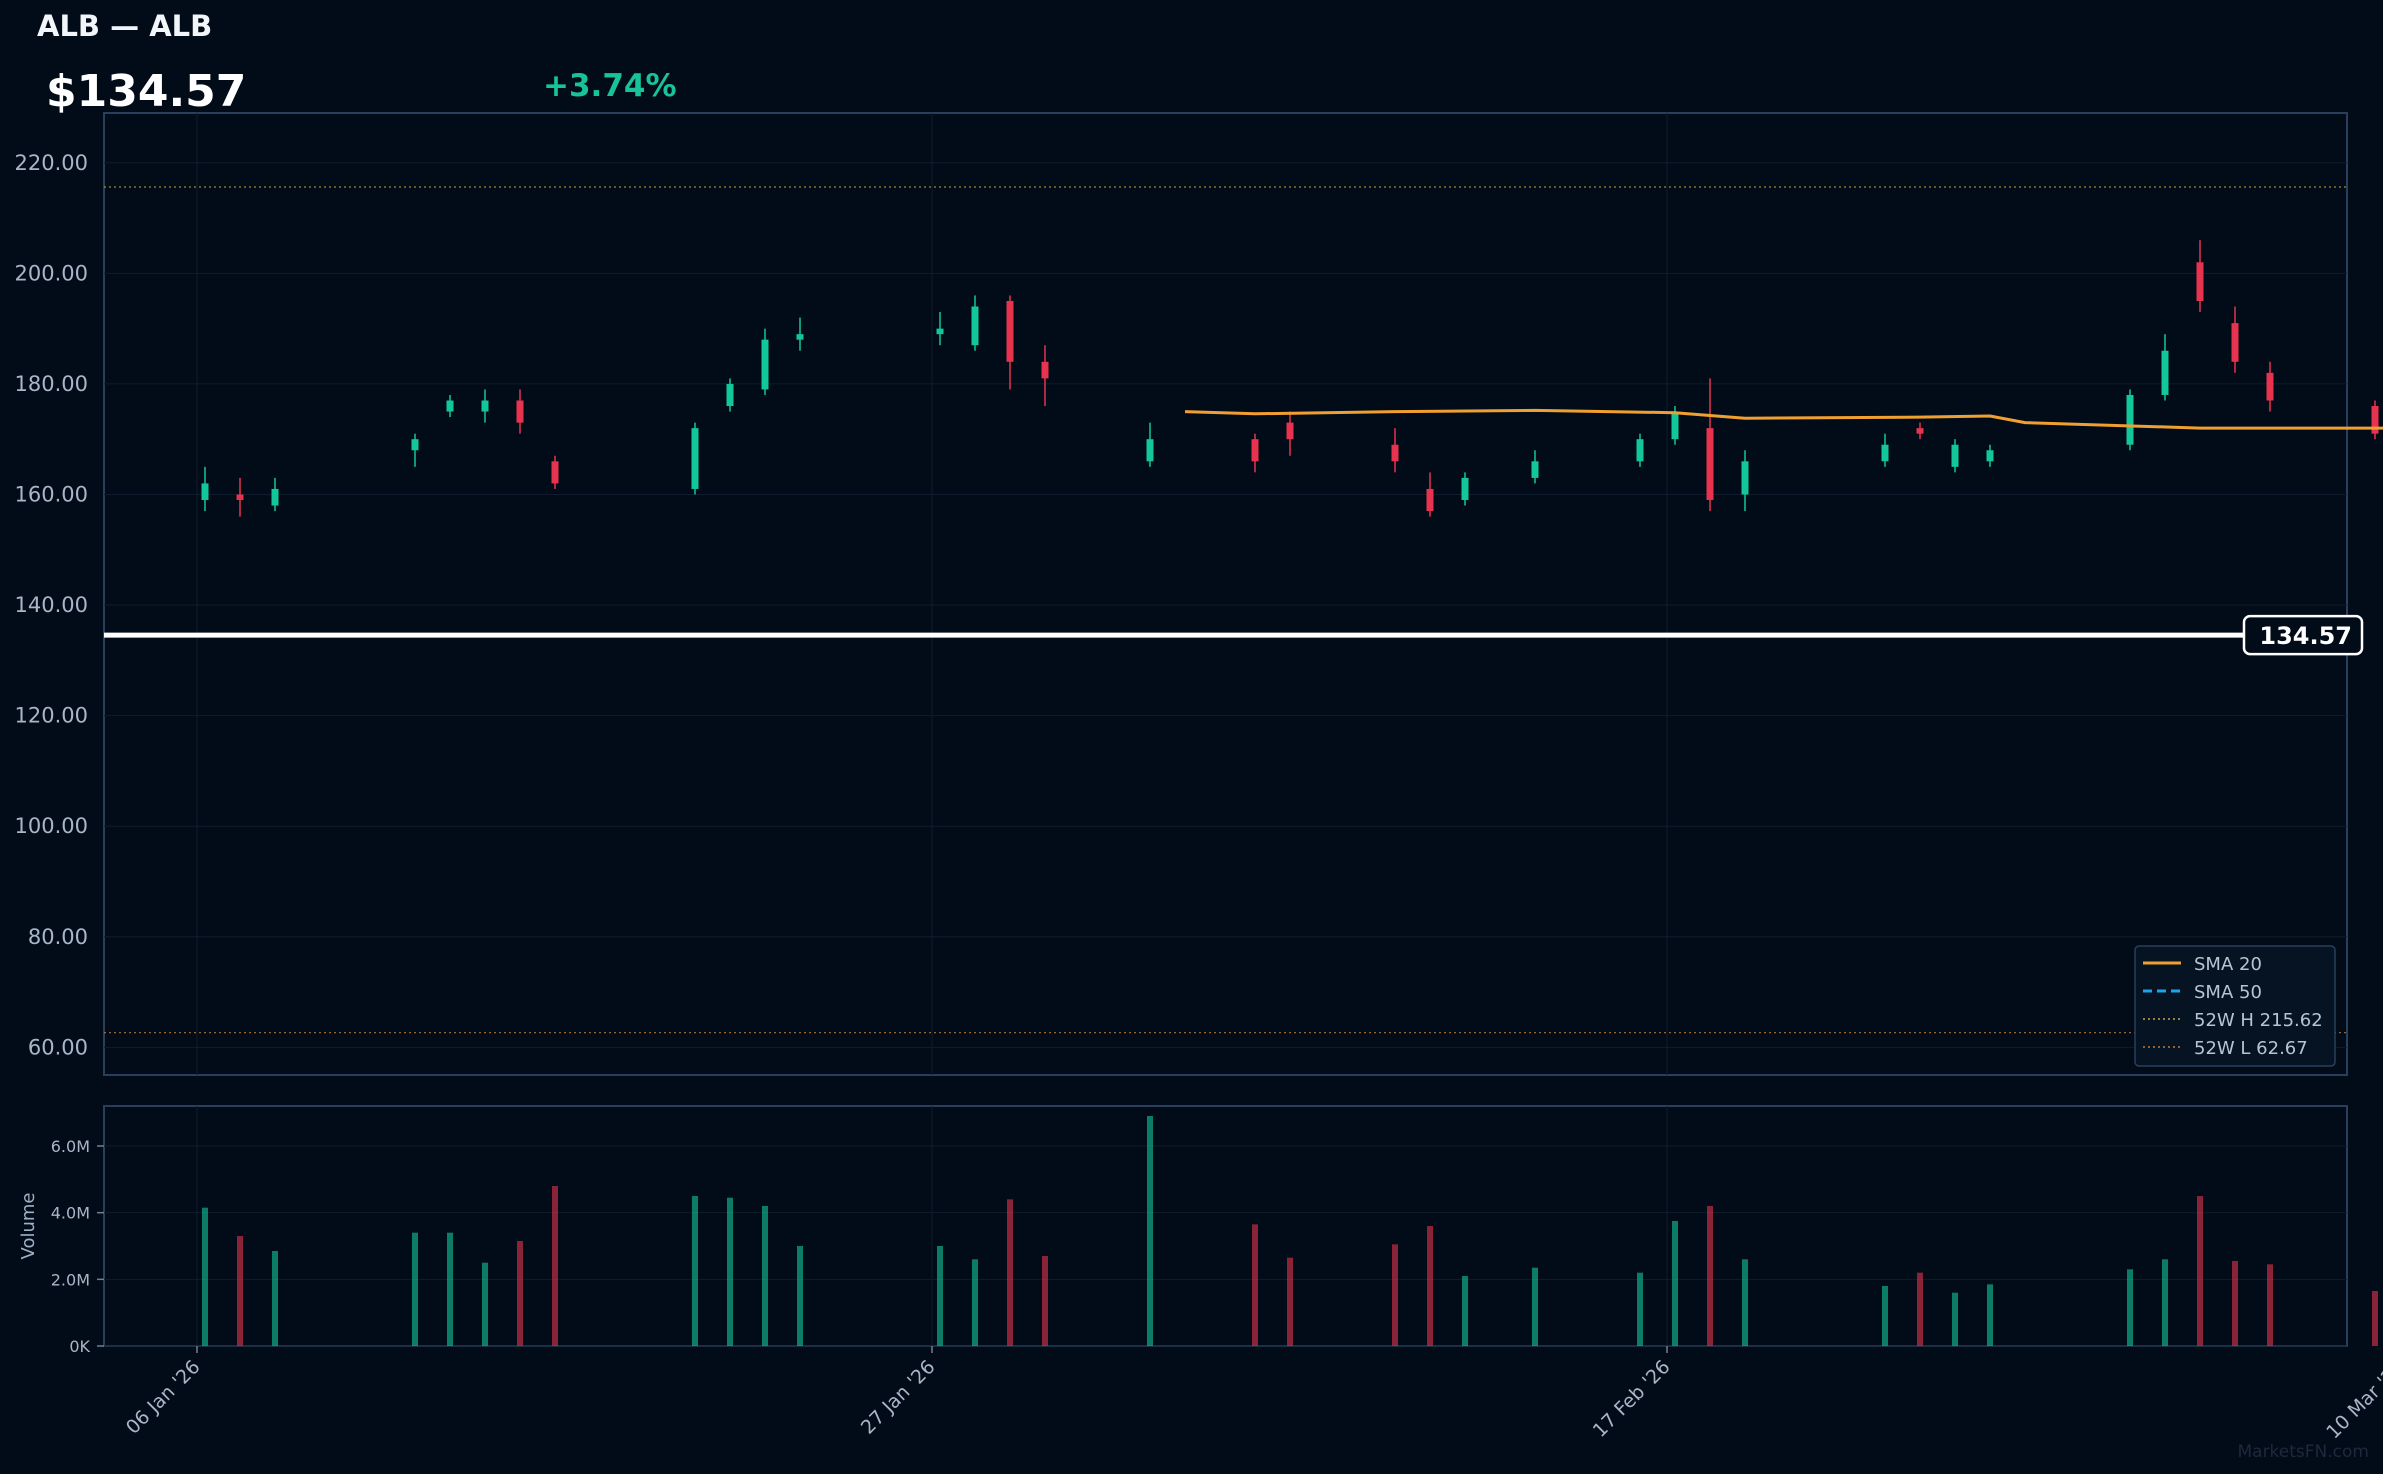 This screenshot has width=2383, height=1474. Describe the element at coordinates (70, 1146) in the screenshot. I see `volume-tick-label: 6.0M` at that location.